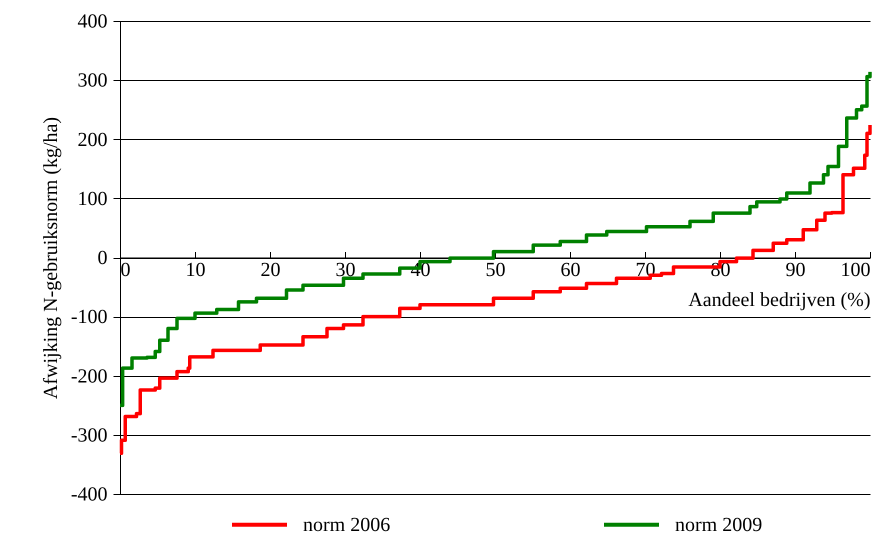 The width and height of the screenshot is (890, 537). I want to click on legend-label: norm 2009, so click(718, 525).